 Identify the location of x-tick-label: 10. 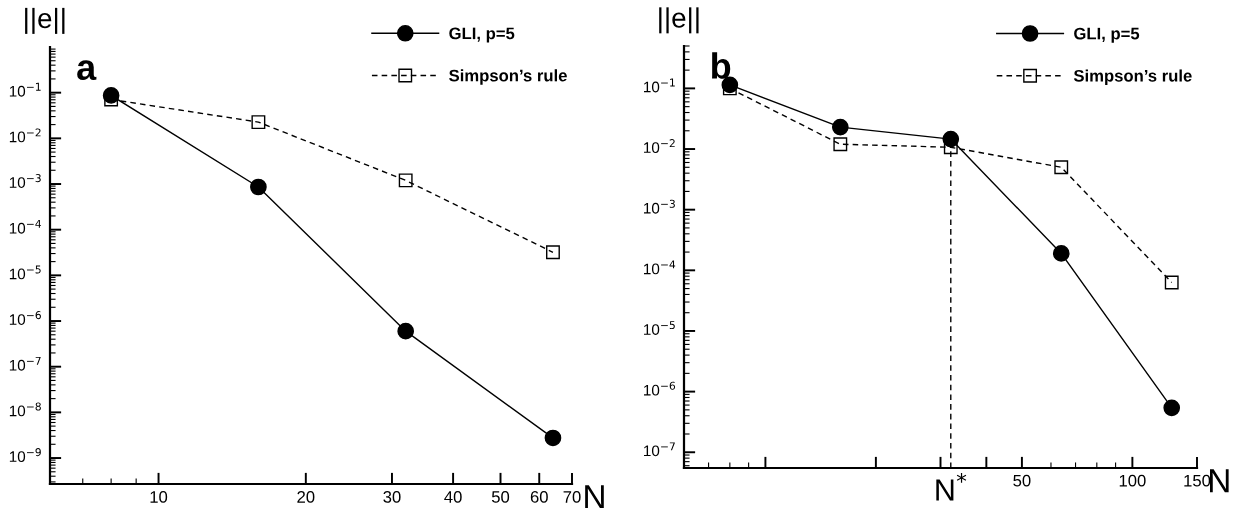
(159, 497).